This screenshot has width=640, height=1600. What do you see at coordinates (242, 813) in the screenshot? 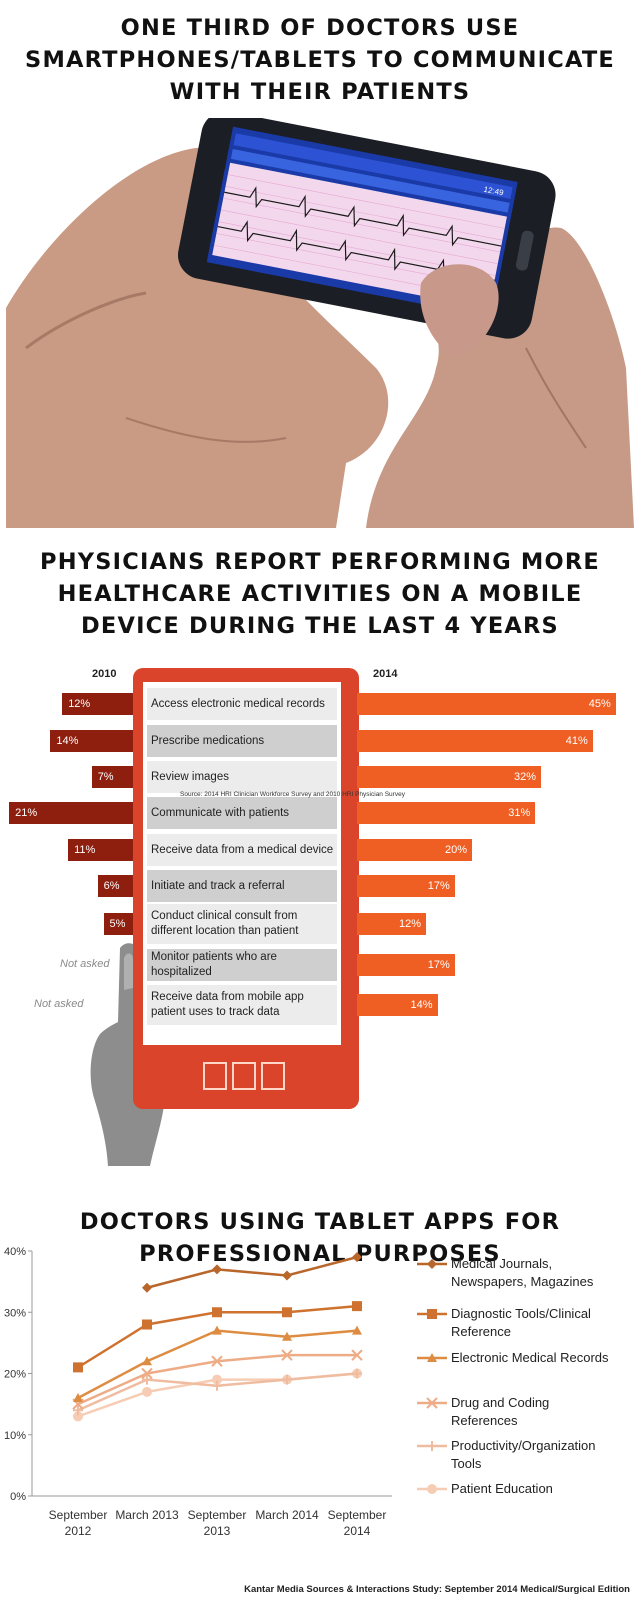
I see `activity-label: Communicate with patients` at bounding box center [242, 813].